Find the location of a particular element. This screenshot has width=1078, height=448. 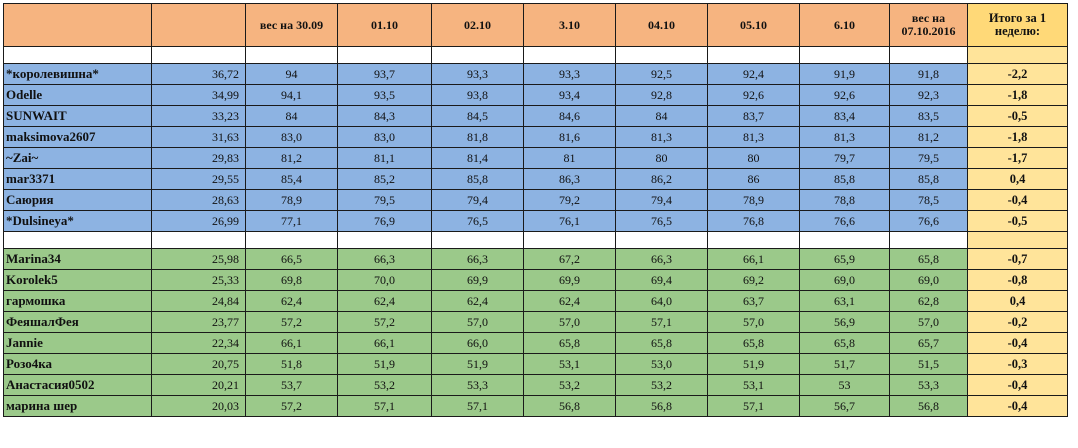

weight-cell: 85,2 is located at coordinates (384, 179).